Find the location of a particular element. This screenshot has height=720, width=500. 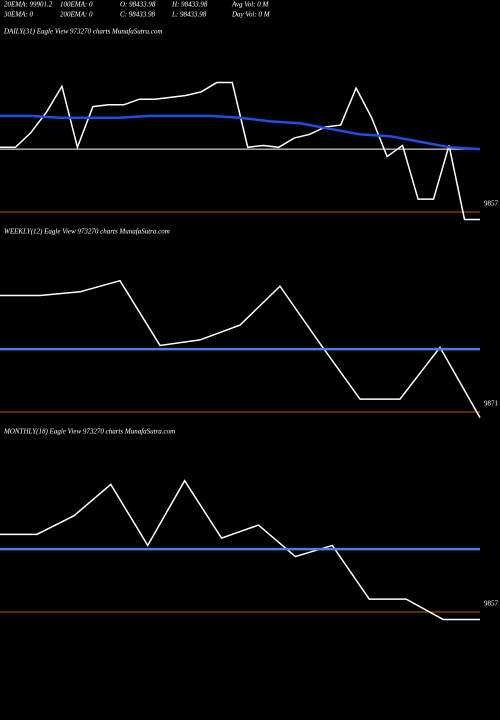

header-stat: C: 98433.98 is located at coordinates (138, 15).